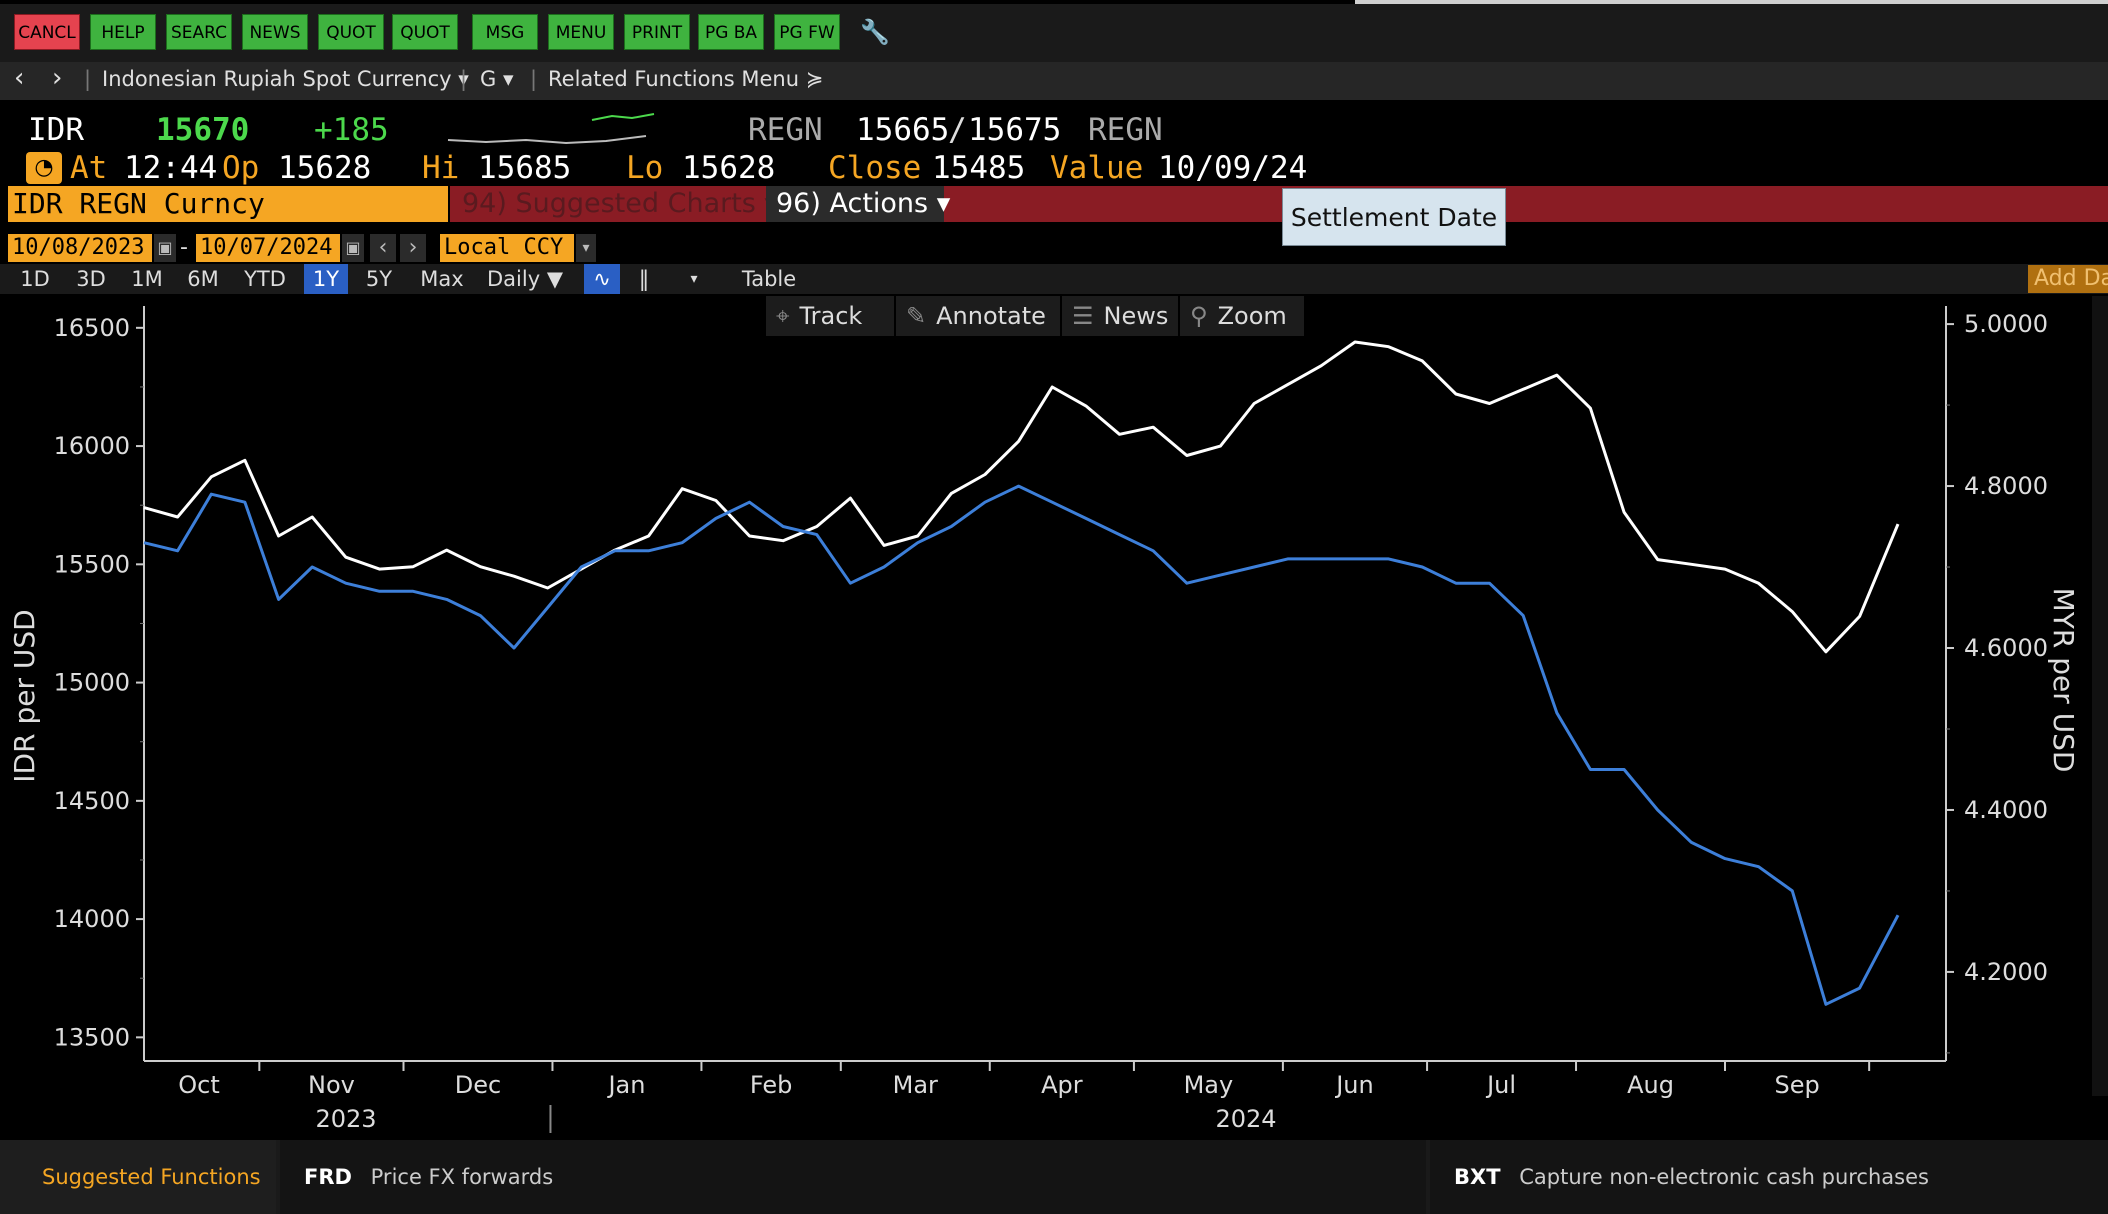 This screenshot has height=1214, width=2108. Describe the element at coordinates (383, 248) in the screenshot. I see `date-prev-button: ‹` at that location.